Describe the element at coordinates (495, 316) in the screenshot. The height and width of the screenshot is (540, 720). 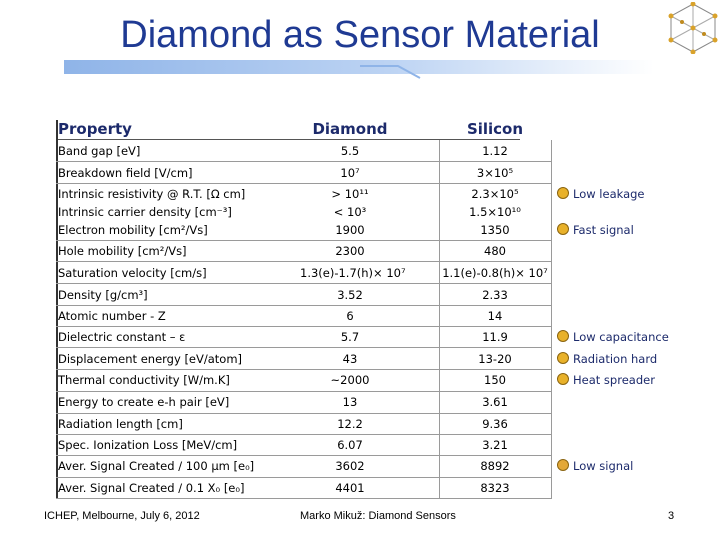
I see `silicon-cell: 14` at that location.